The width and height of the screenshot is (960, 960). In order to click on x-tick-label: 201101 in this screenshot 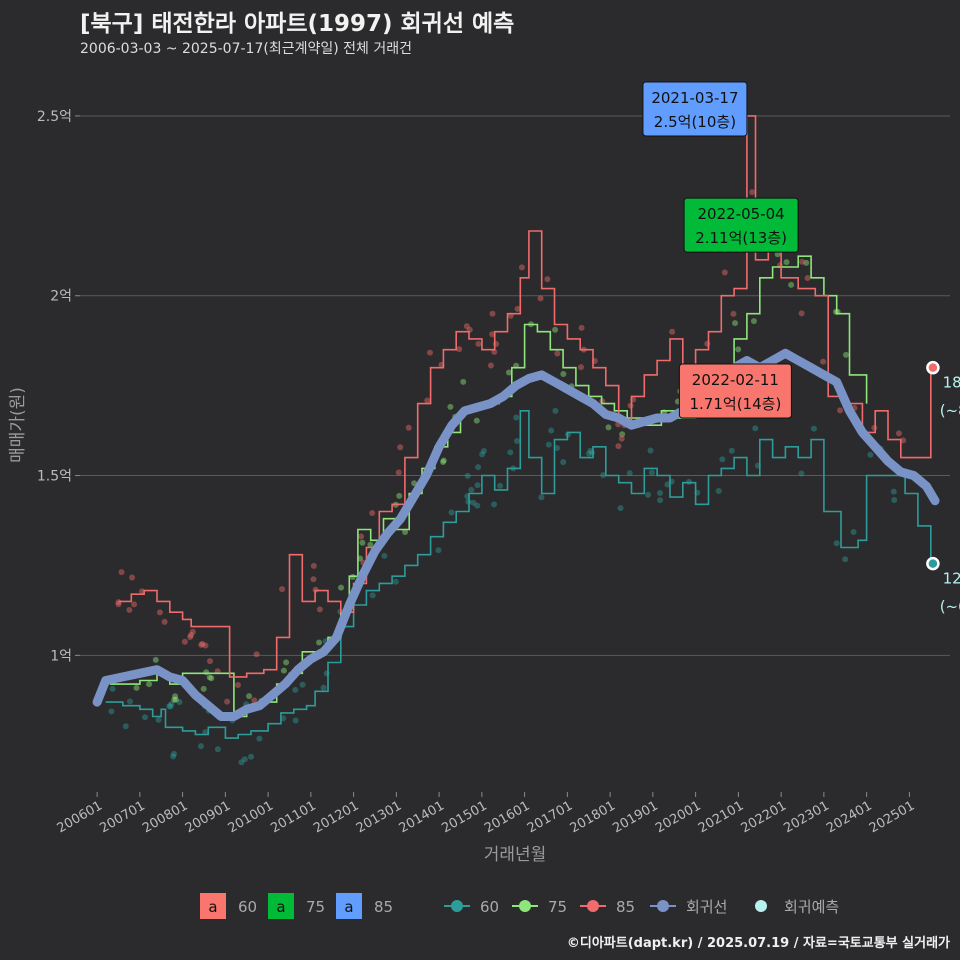, I will do `click(293, 817)`.